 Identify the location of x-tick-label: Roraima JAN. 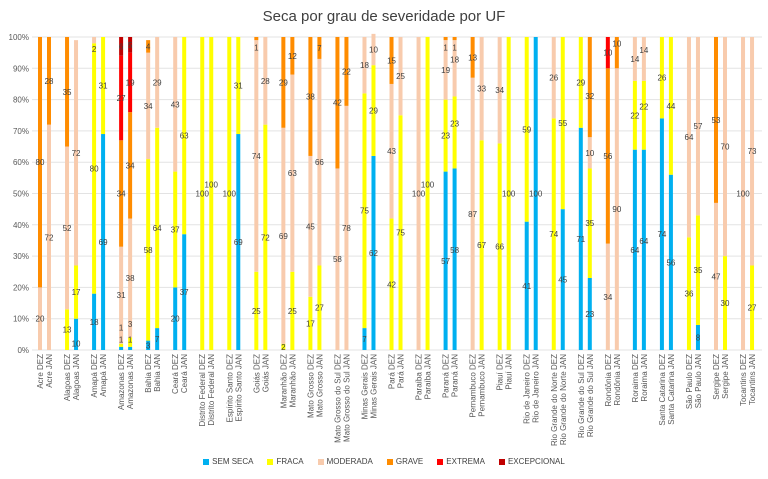
(644, 378).